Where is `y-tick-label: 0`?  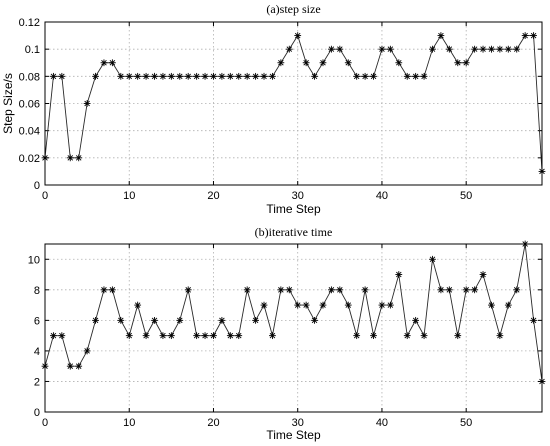
y-tick-label: 0 is located at coordinates (37, 186).